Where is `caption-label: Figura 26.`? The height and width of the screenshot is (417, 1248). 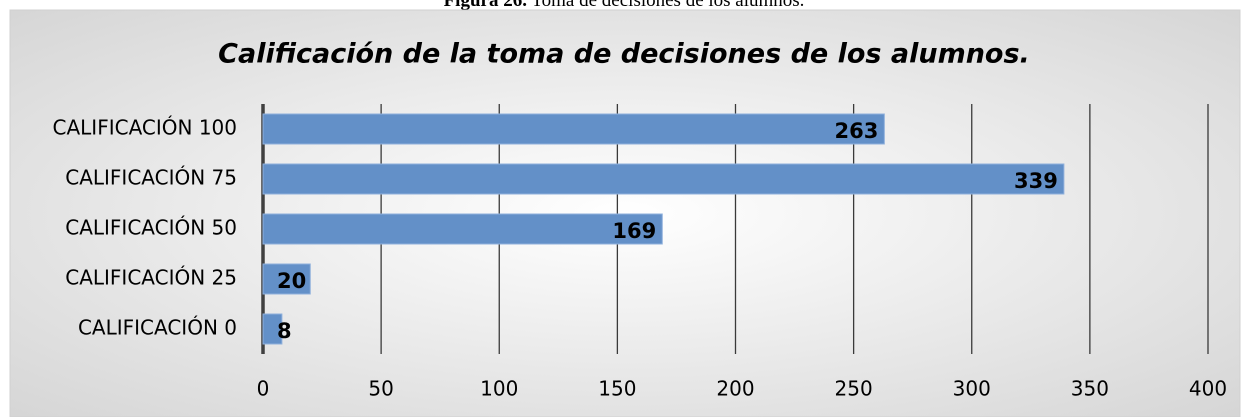
caption-label: Figura 26. is located at coordinates (485, 5).